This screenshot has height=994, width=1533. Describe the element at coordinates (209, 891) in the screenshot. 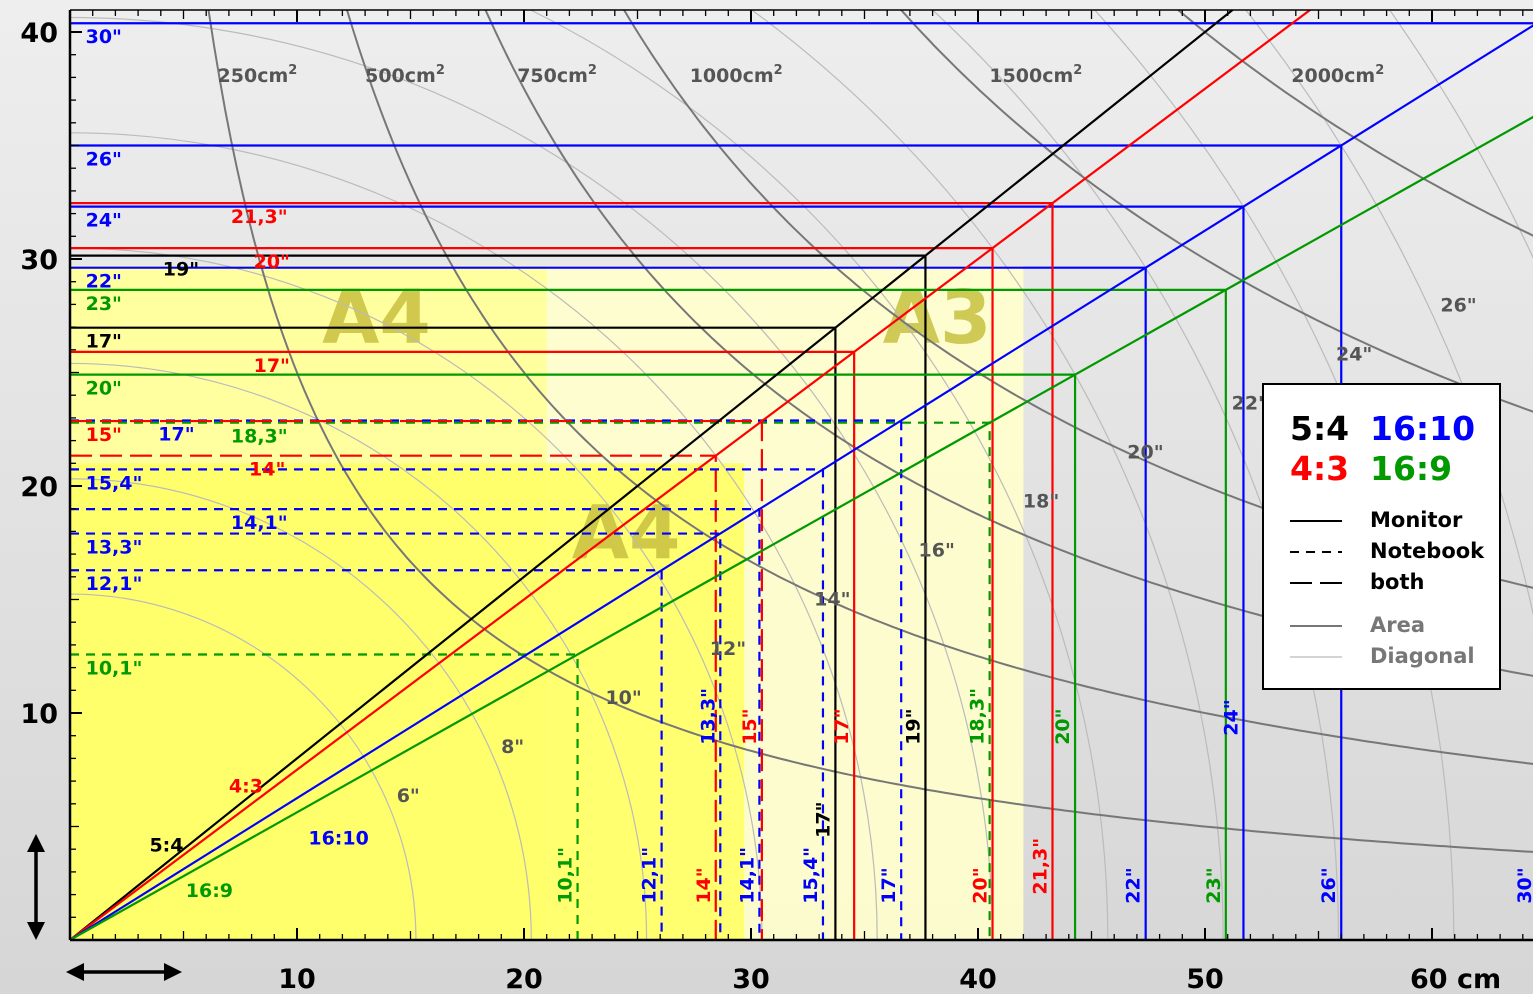

I see `ratio-label: 16:9` at that location.